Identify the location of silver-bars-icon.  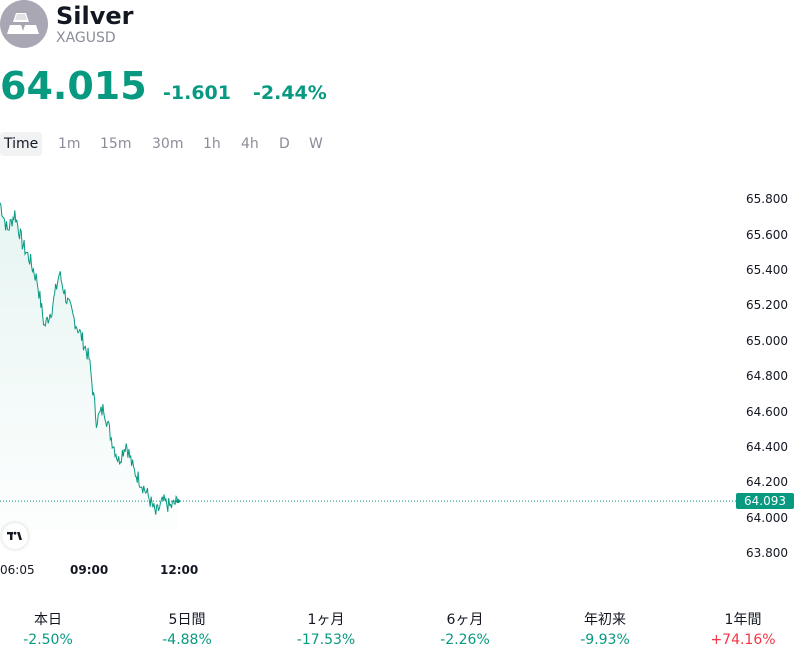
(23, 23).